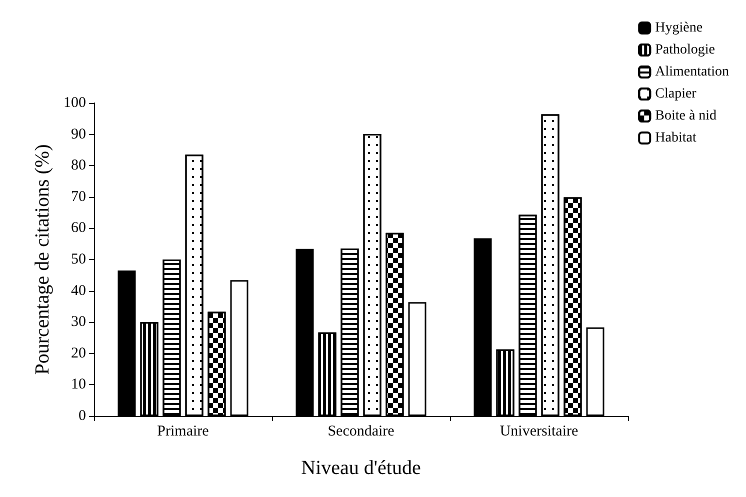 The width and height of the screenshot is (746, 497). I want to click on y-tick-label: 100, so click(75, 103).